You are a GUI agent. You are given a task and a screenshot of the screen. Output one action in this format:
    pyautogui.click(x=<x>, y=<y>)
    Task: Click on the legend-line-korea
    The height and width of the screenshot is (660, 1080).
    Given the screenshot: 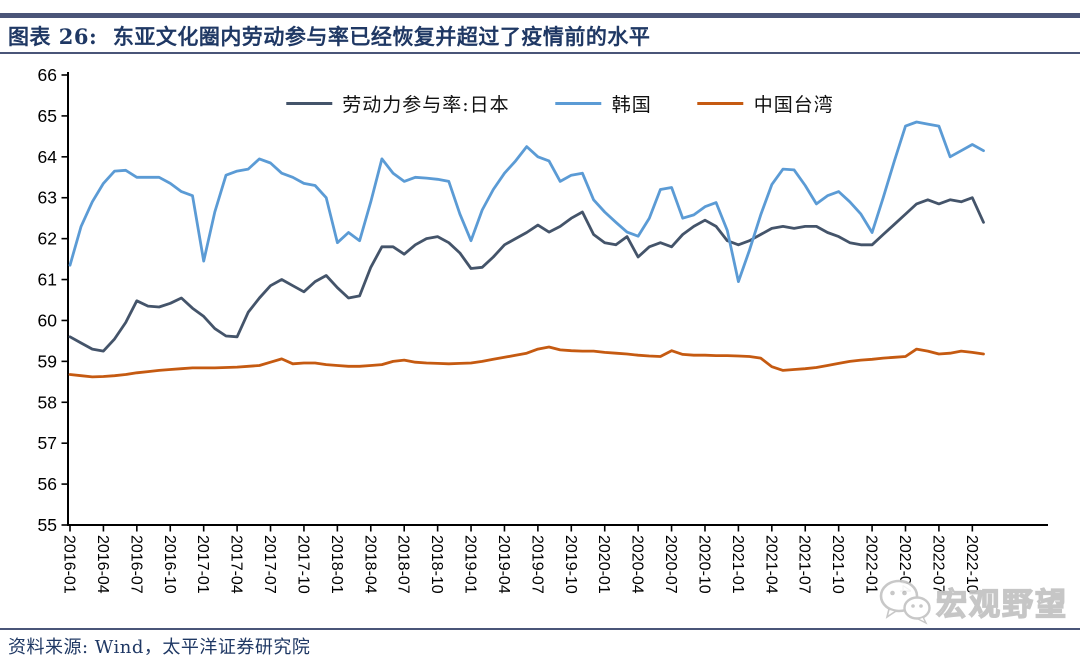 What is the action you would take?
    pyautogui.click(x=578, y=103)
    